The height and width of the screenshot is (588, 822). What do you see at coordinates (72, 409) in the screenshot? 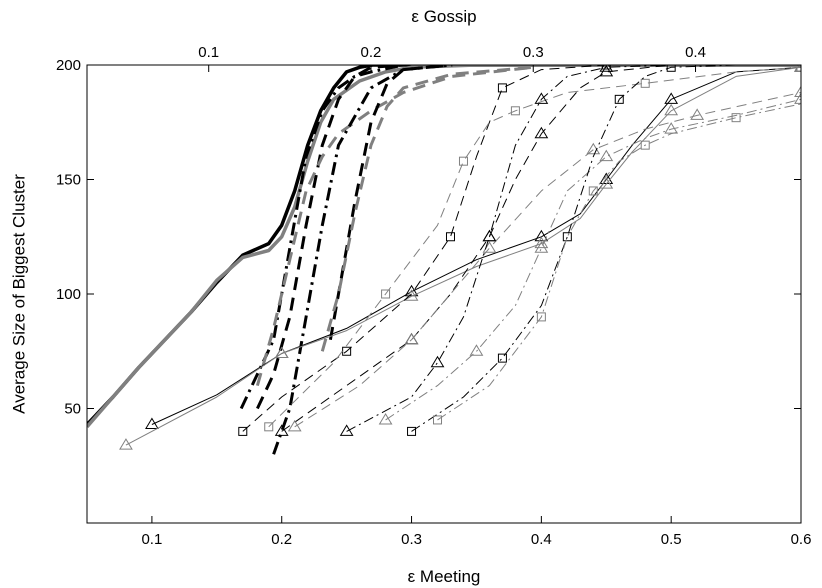
I see `y-tick-label: 50` at bounding box center [72, 409].